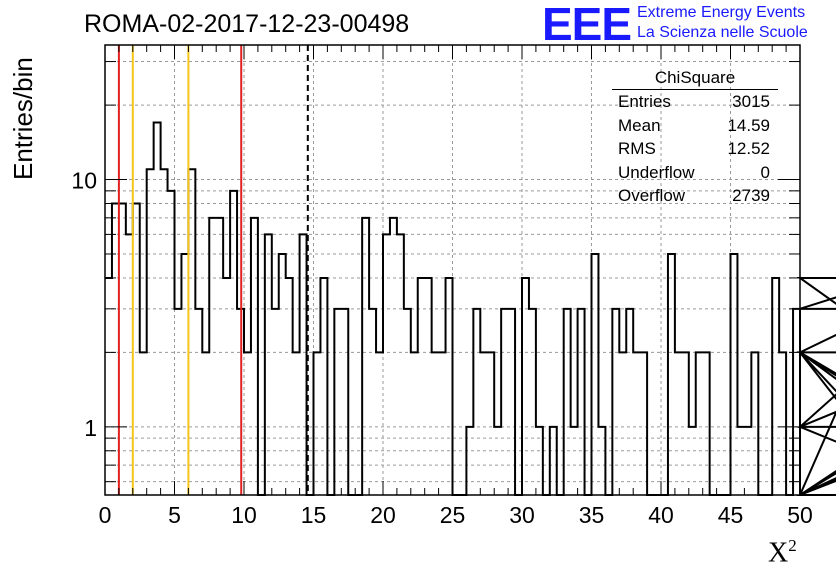 This screenshot has width=836, height=572. I want to click on stats-row: Mean 14.59, so click(695, 128).